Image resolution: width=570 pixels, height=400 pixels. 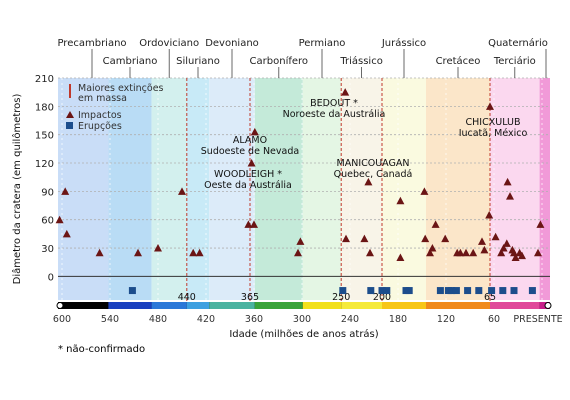 What do you see at coordinates (334, 114) in the screenshot?
I see `annotation-sub-0: Noroeste da Austrália` at bounding box center [334, 114].